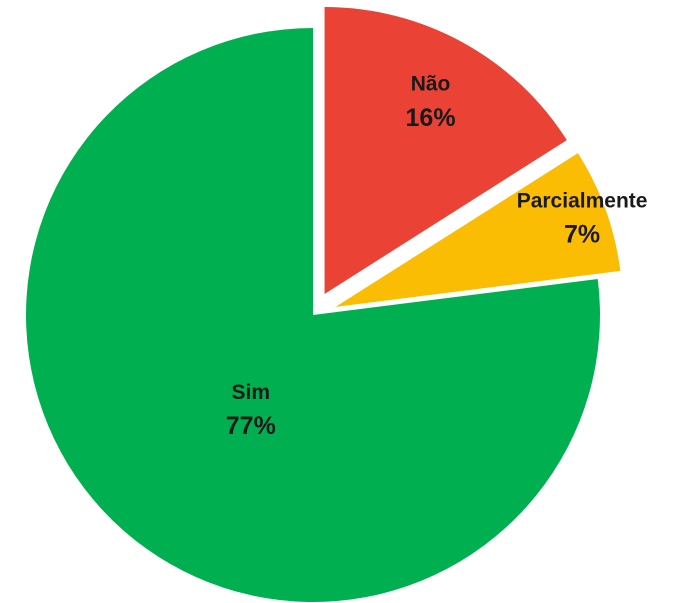 Image resolution: width=674 pixels, height=603 pixels. I want to click on slice-label: Não, so click(431, 84).